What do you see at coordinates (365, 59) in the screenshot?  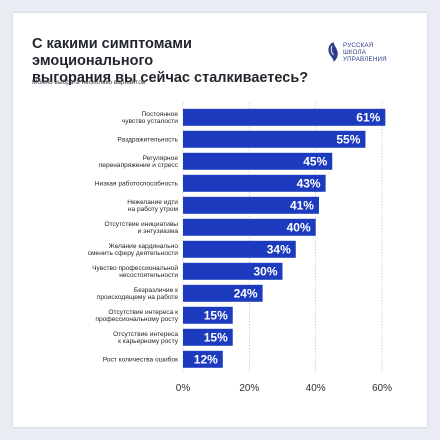 I see `logo-line-3: УПРАВЛЕНИЯ` at bounding box center [365, 59].